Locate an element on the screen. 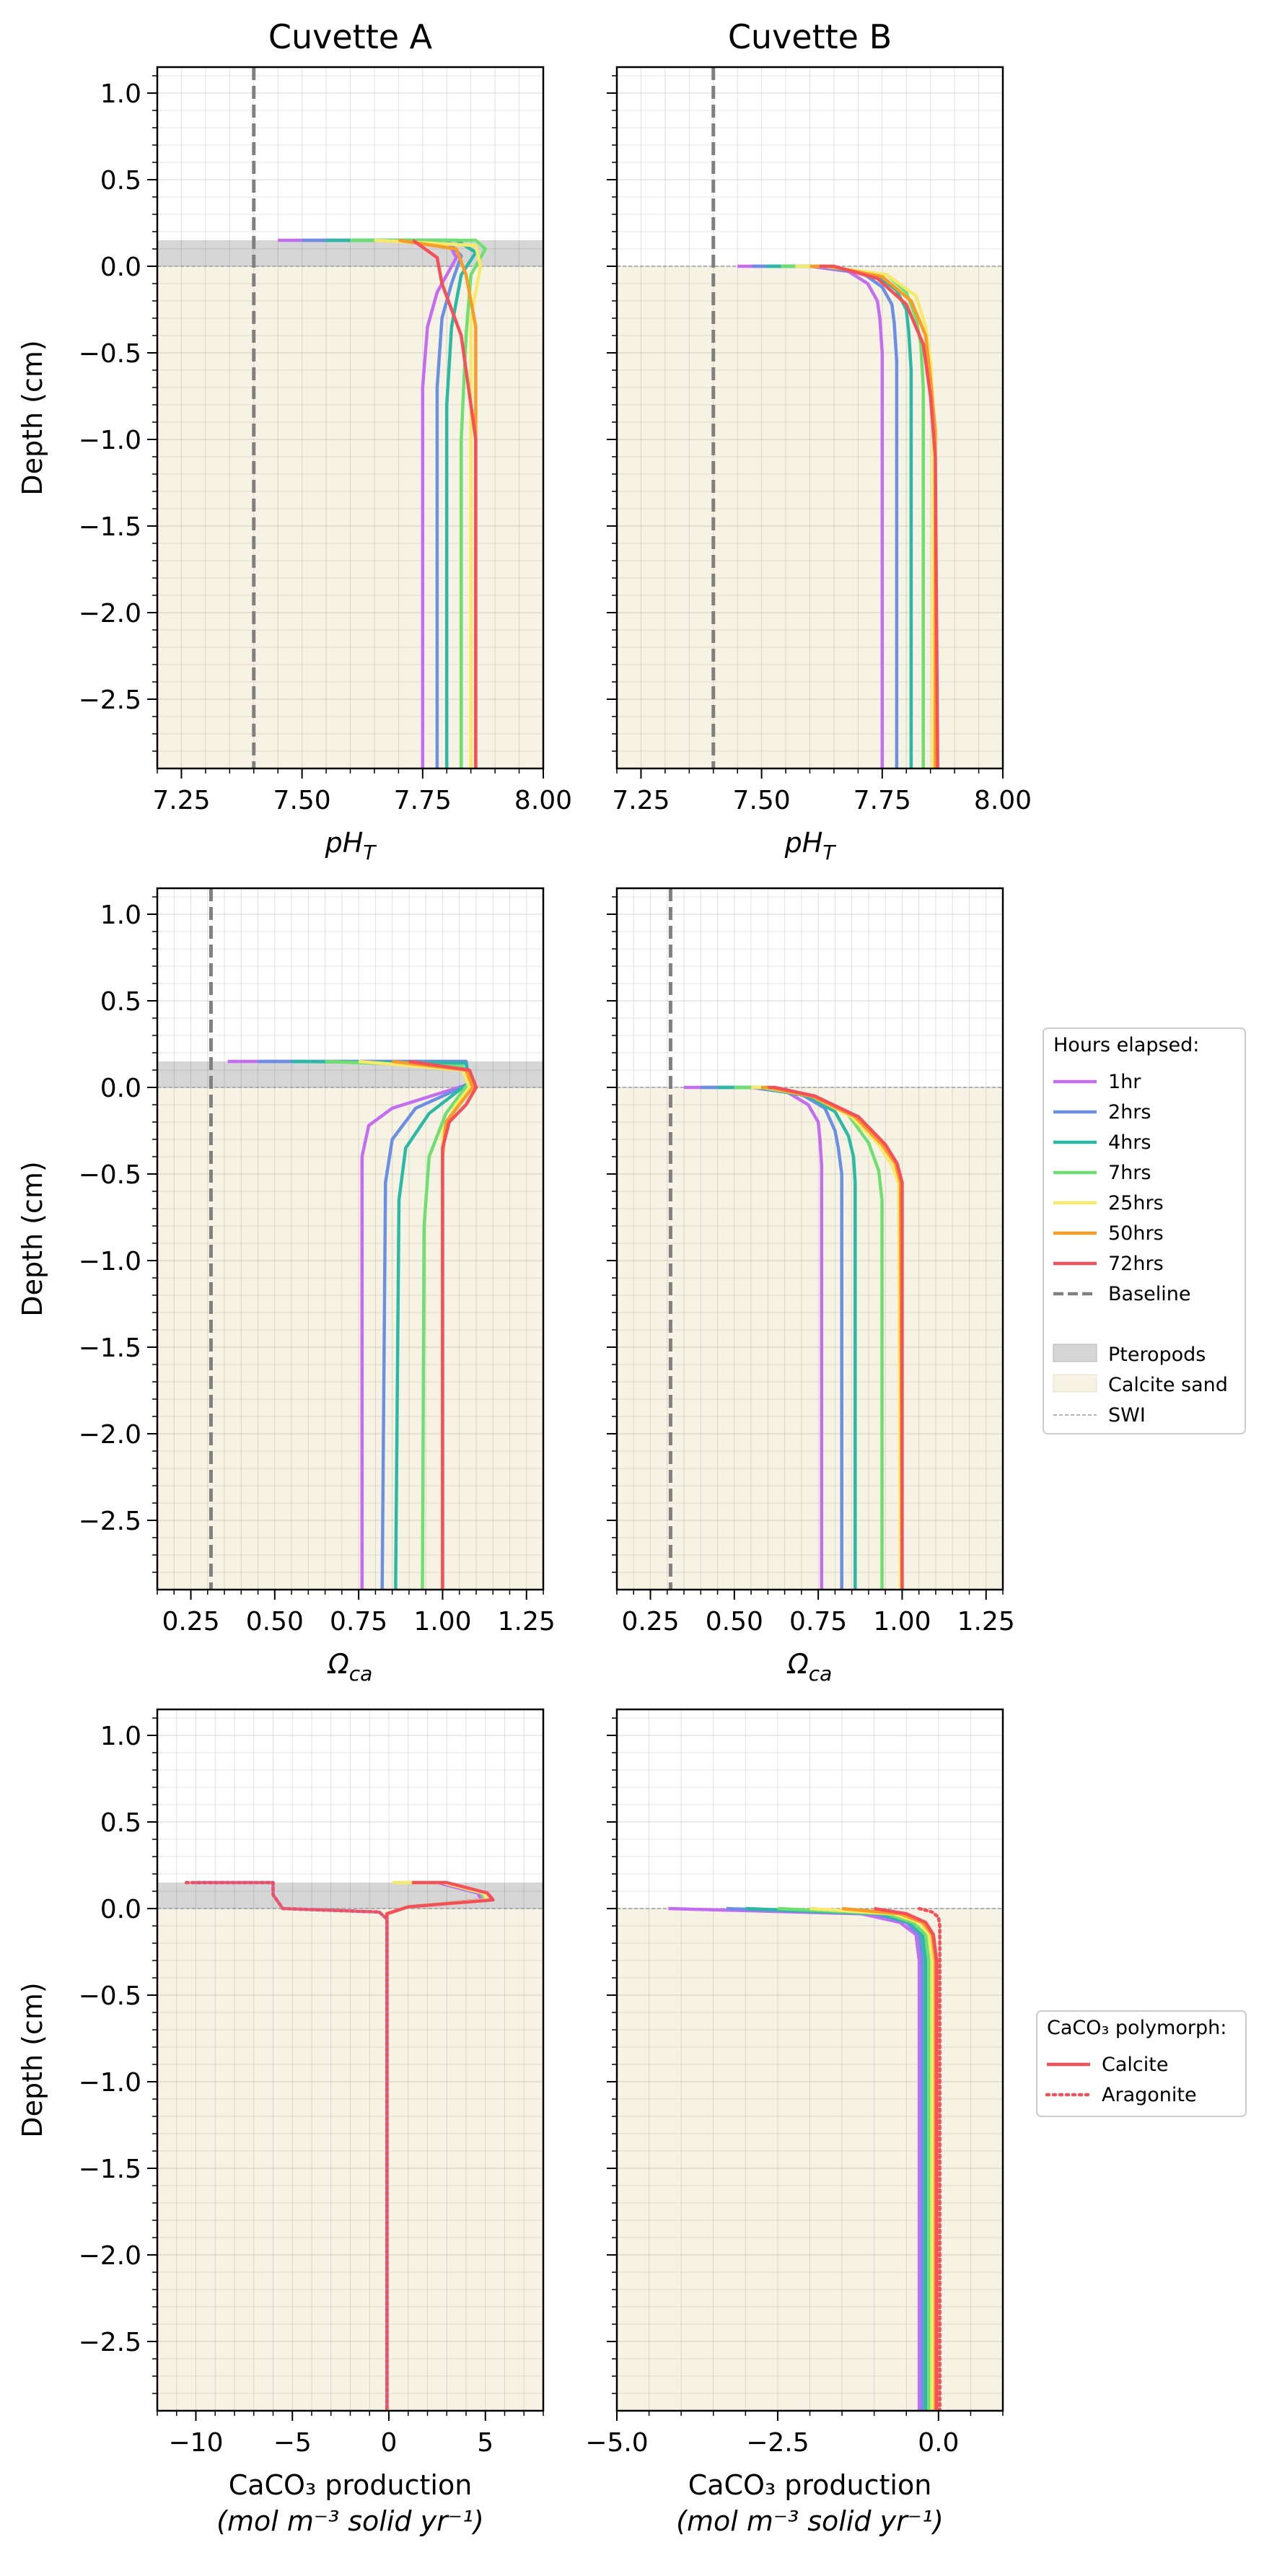 The height and width of the screenshot is (2576, 1277). x-tick-label: −5 is located at coordinates (292, 2443).